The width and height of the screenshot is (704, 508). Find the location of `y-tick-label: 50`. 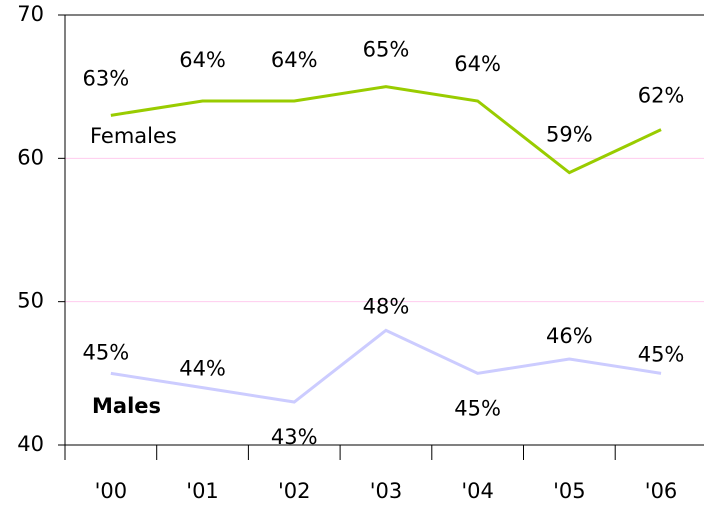

y-tick-label: 50 is located at coordinates (30, 301).